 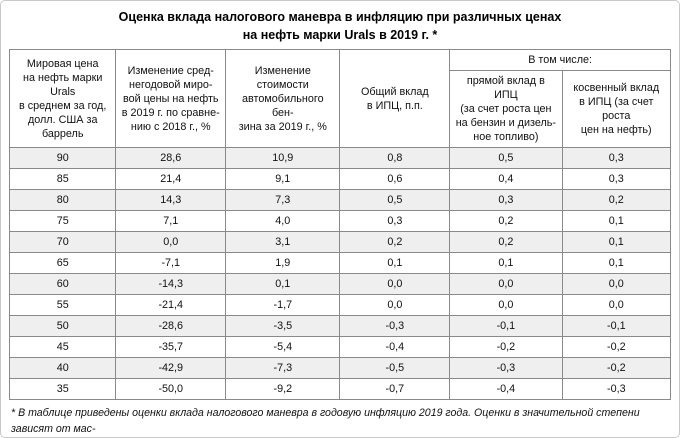 I want to click on table-cell: 3,1, so click(x=283, y=242).